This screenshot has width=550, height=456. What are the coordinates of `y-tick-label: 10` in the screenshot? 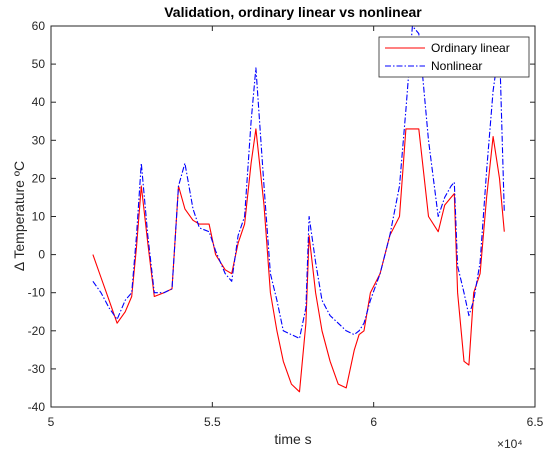 It's located at (39, 217).